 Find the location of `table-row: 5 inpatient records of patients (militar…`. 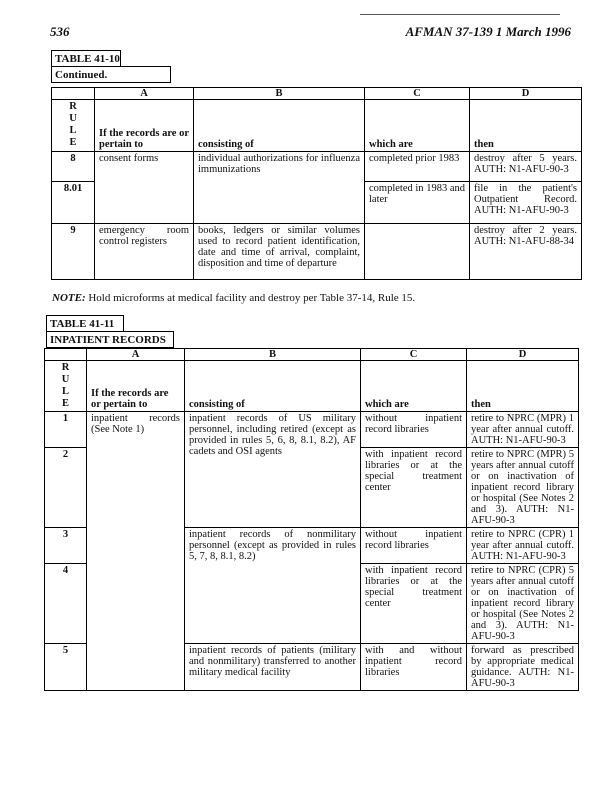

table-row: 5 inpatient records of patients (militar… is located at coordinates (311, 667).